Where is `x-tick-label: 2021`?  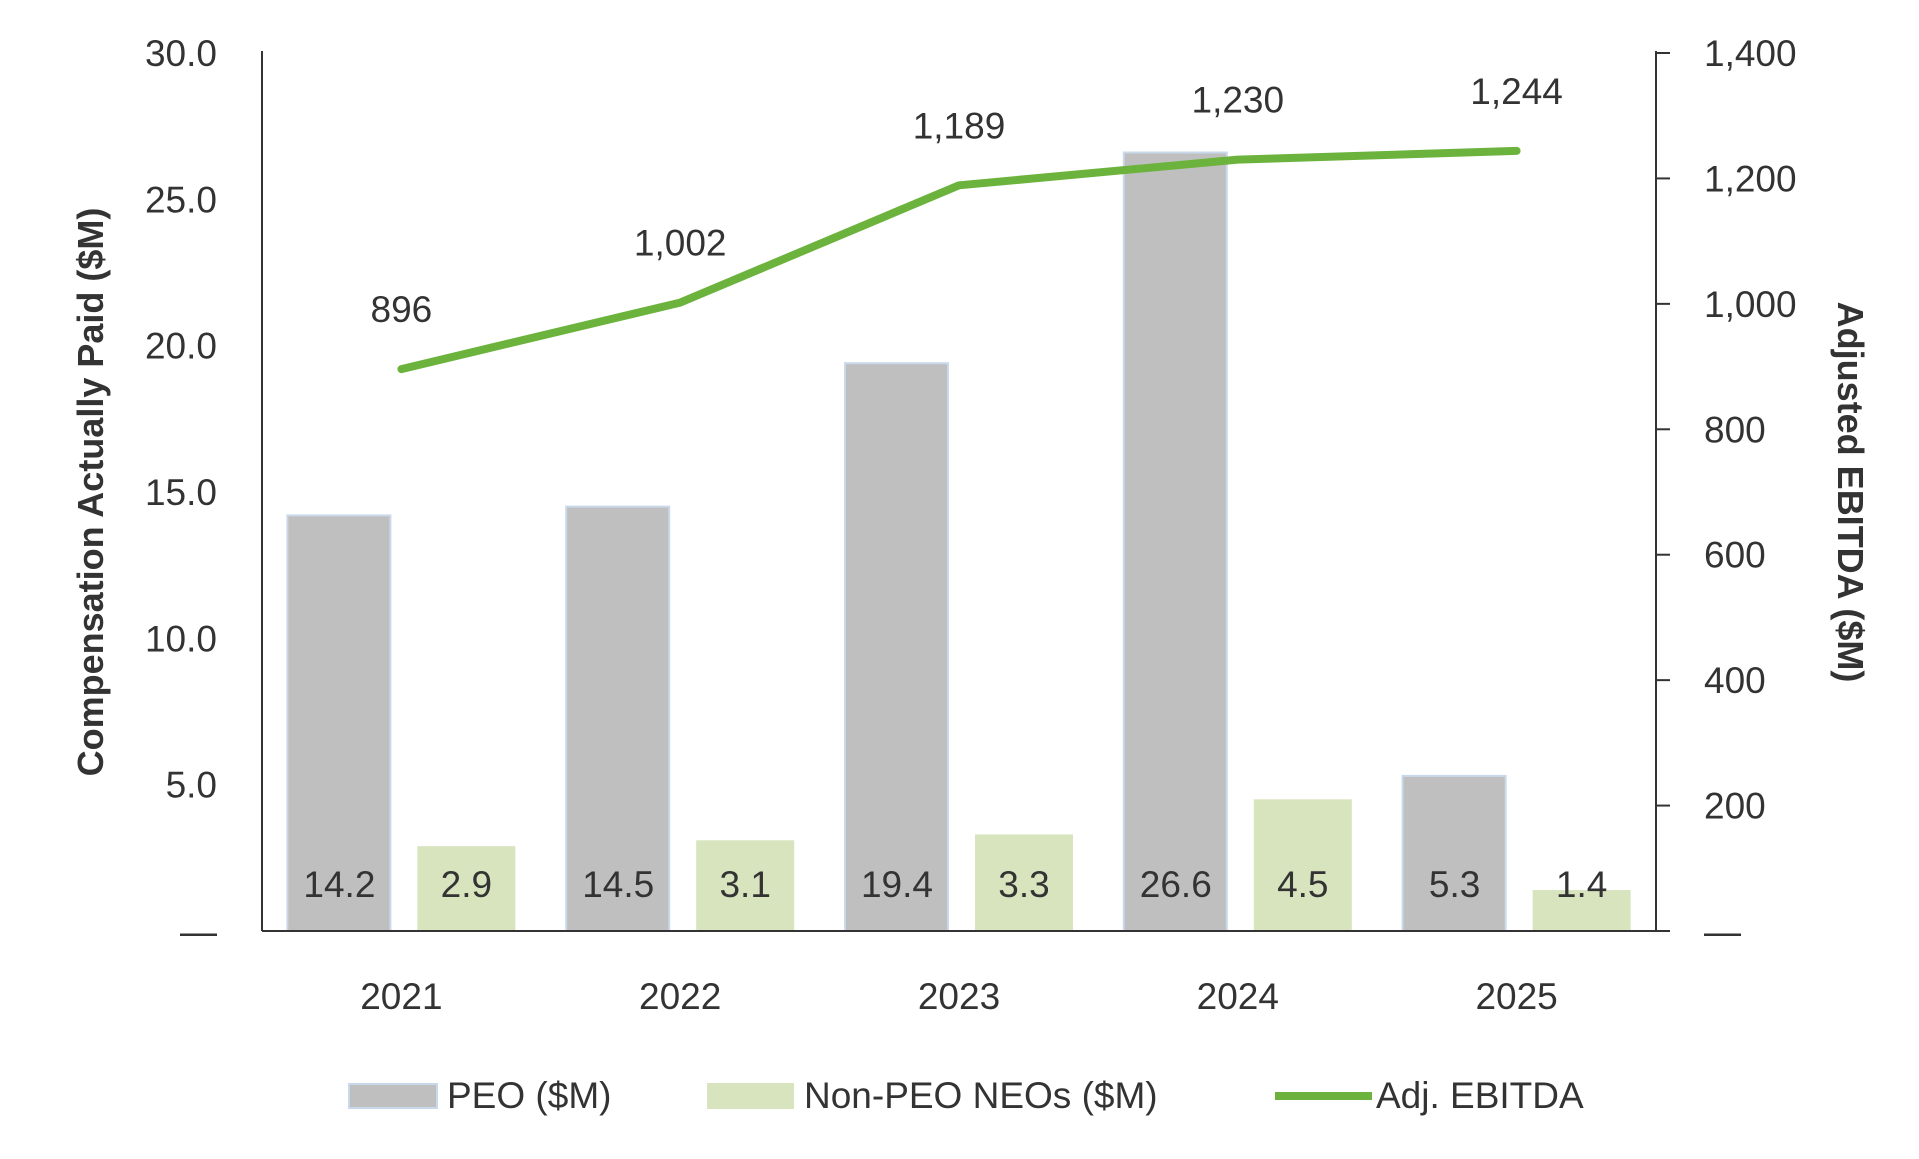 x-tick-label: 2021 is located at coordinates (401, 996).